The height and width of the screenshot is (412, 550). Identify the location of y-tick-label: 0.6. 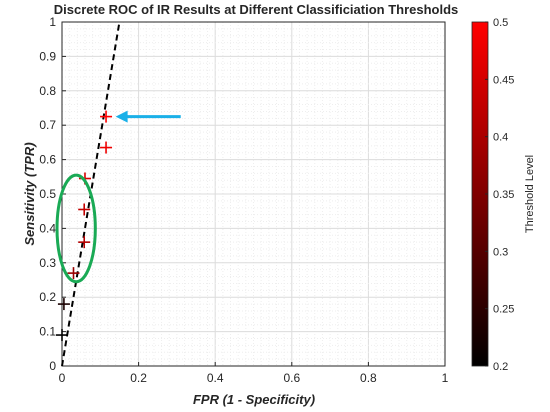
(47, 160).